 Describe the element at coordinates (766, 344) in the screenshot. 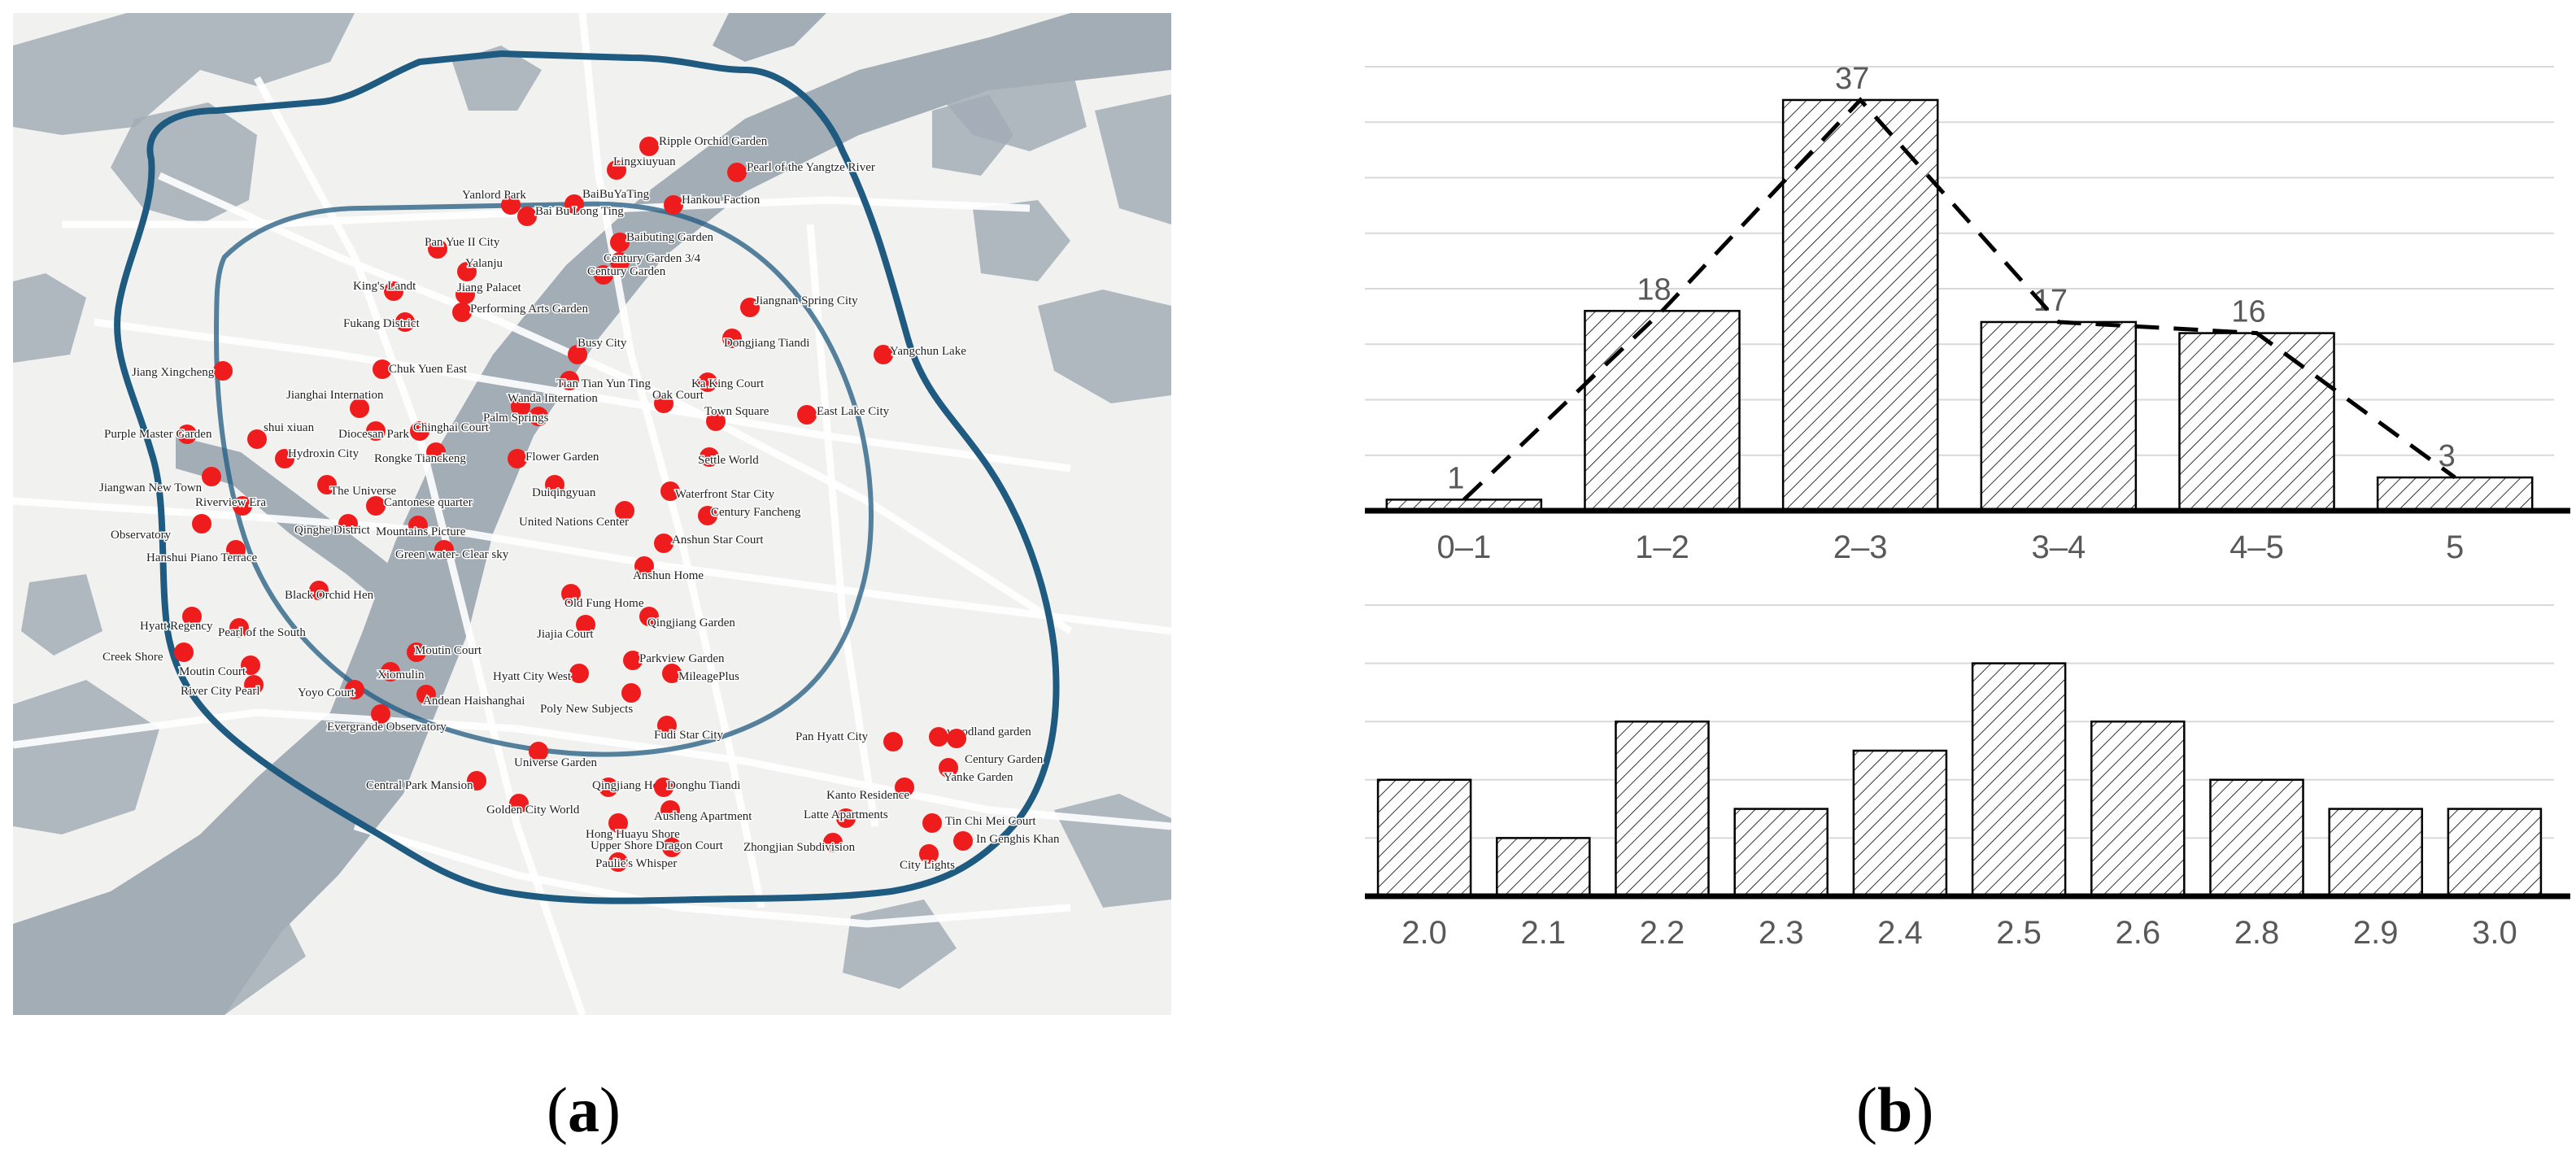

I see `place-label: Dongjiang Tiandi` at that location.